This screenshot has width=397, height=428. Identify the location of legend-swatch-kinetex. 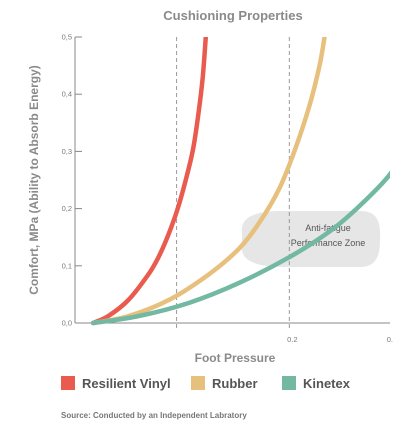
(289, 383).